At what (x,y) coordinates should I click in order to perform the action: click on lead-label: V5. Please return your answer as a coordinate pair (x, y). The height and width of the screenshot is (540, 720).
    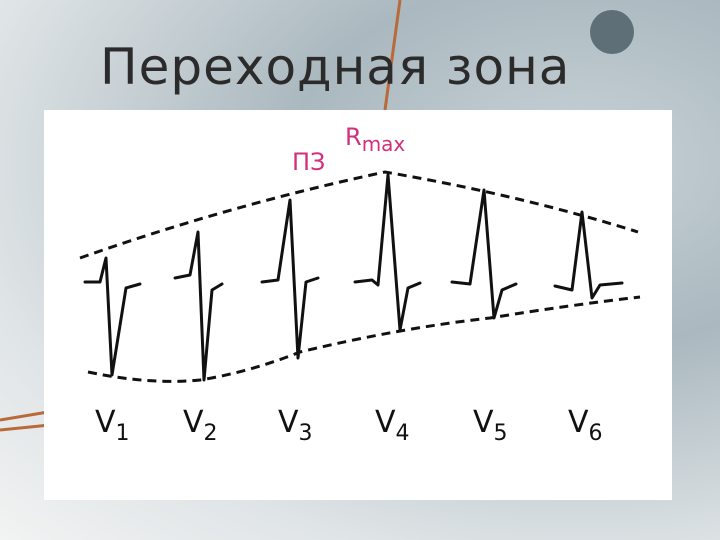
    Looking at the image, I should click on (490, 425).